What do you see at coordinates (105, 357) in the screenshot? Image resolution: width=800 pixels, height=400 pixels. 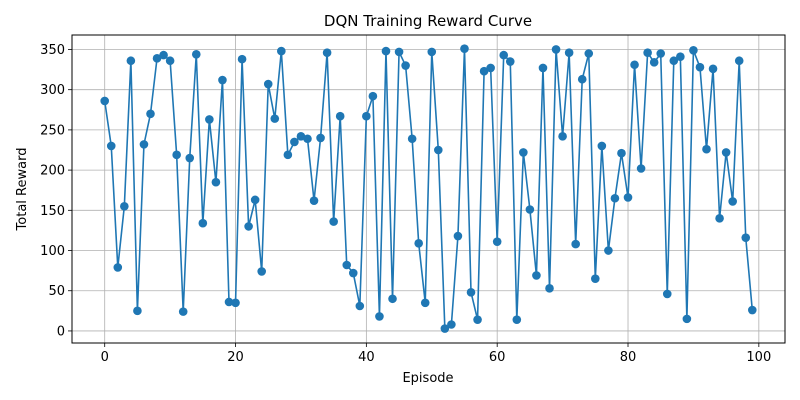 I see `x-tick-label: 0` at bounding box center [105, 357].